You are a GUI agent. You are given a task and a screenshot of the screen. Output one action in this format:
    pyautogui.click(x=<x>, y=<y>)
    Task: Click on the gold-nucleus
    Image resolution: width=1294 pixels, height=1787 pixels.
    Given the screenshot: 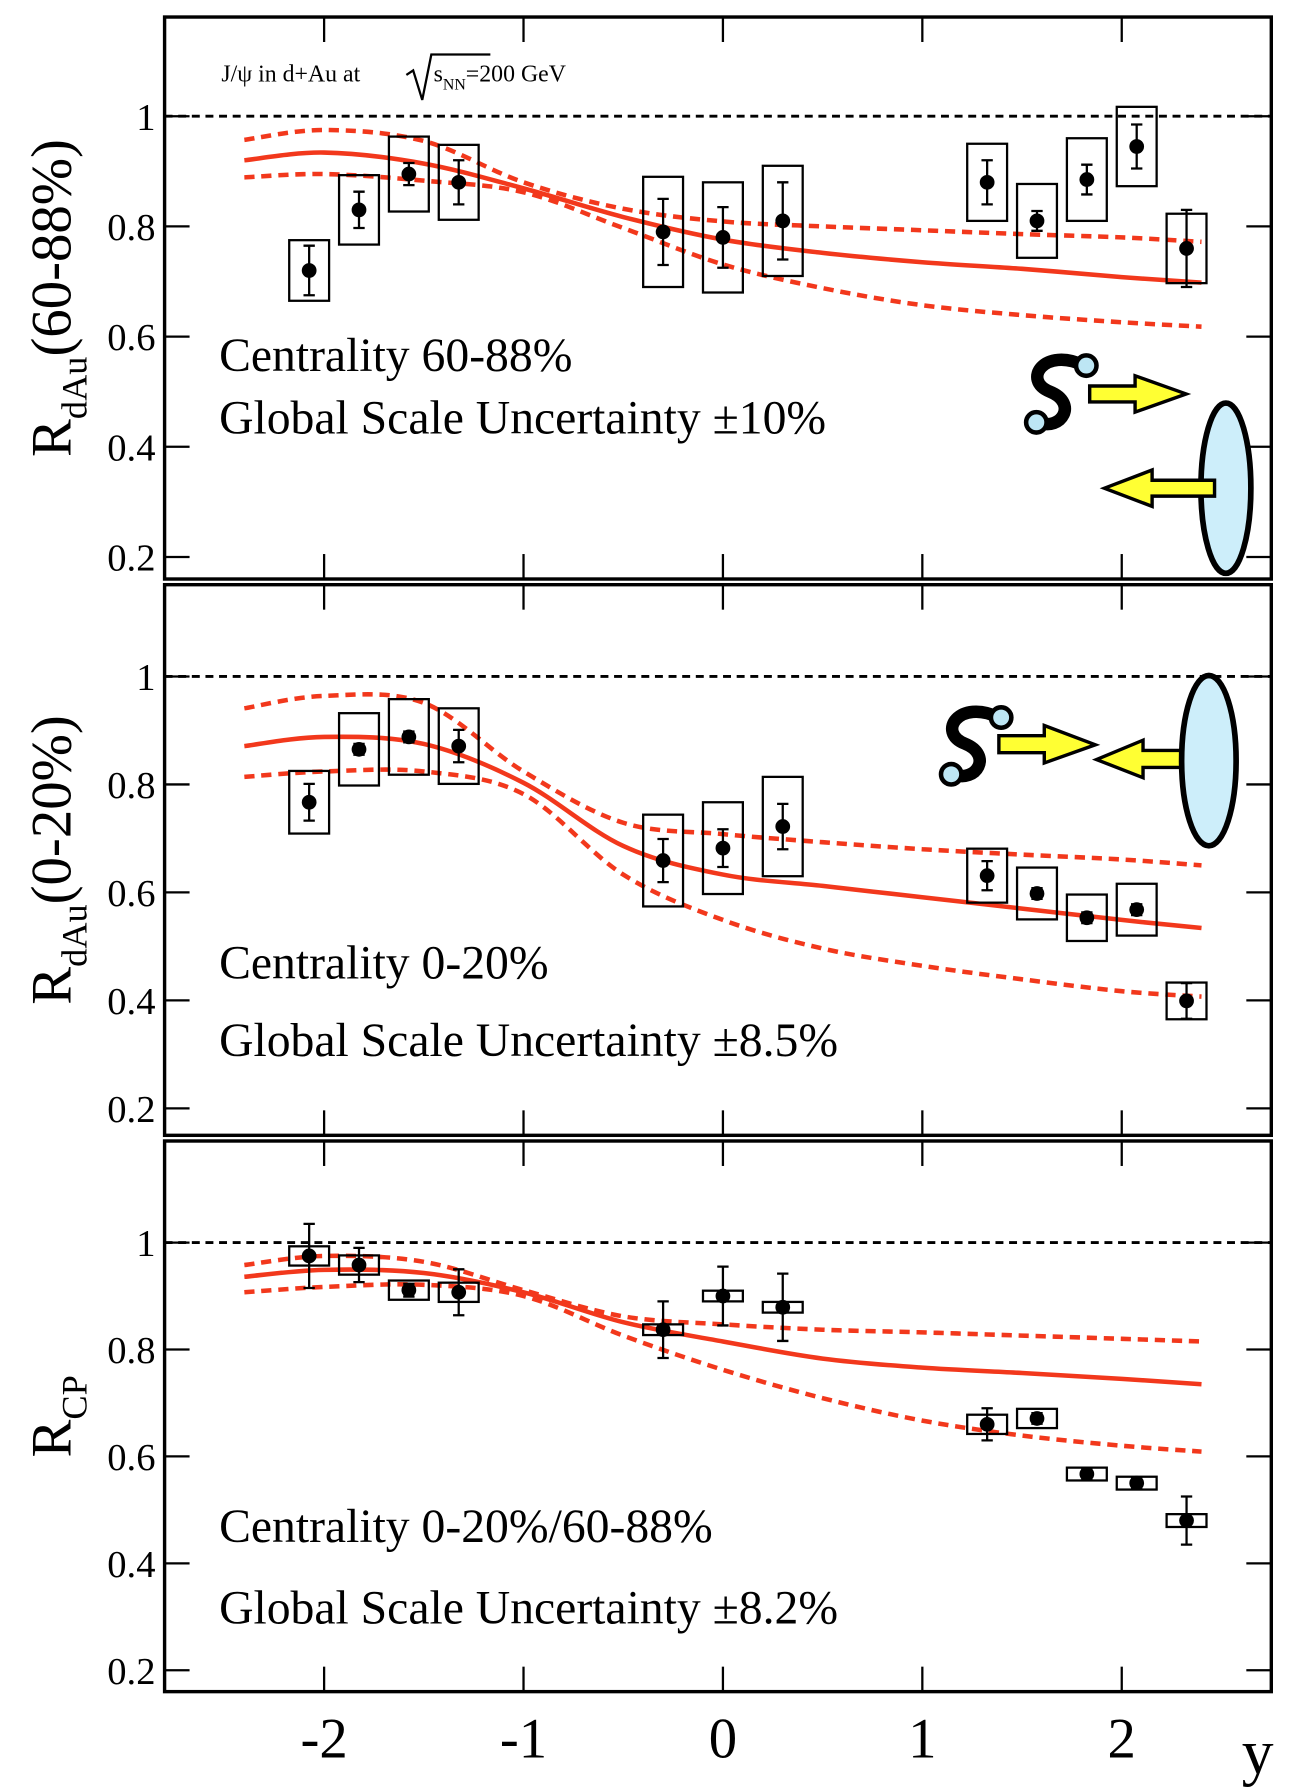 What is the action you would take?
    pyautogui.click(x=1208, y=760)
    